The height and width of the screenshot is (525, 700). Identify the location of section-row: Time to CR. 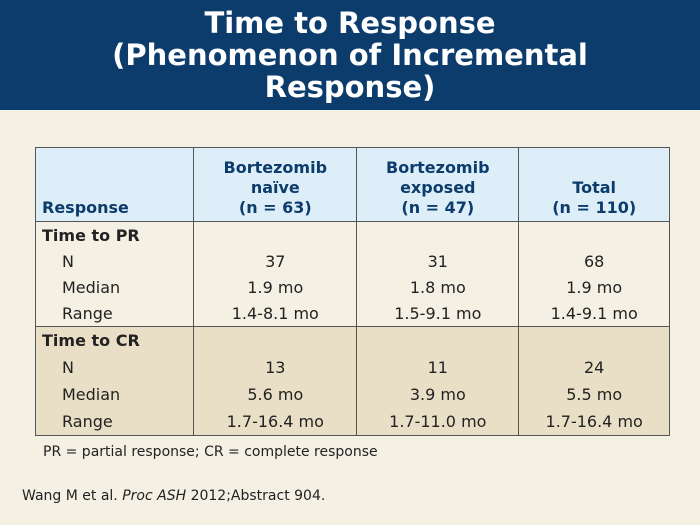
(352, 340).